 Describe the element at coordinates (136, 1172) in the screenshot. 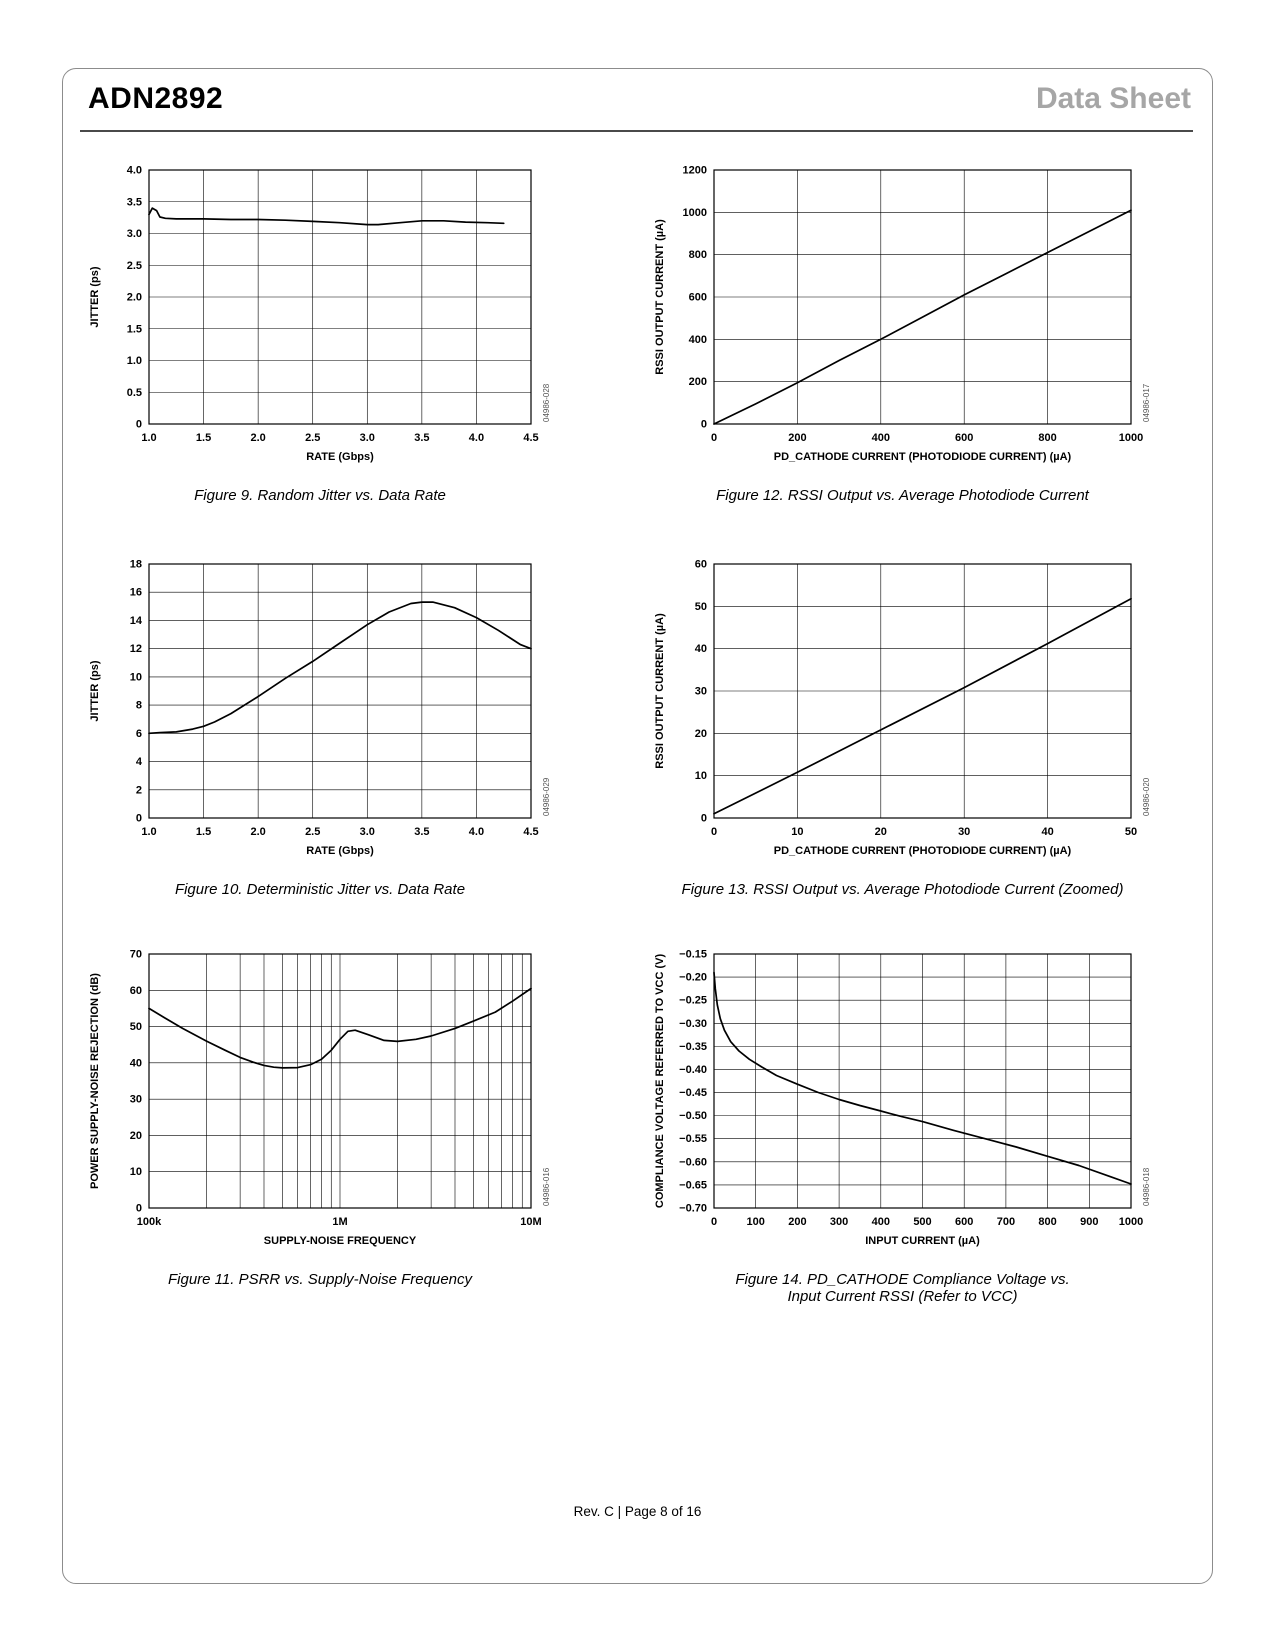

I see `y-tick-label: 10` at that location.